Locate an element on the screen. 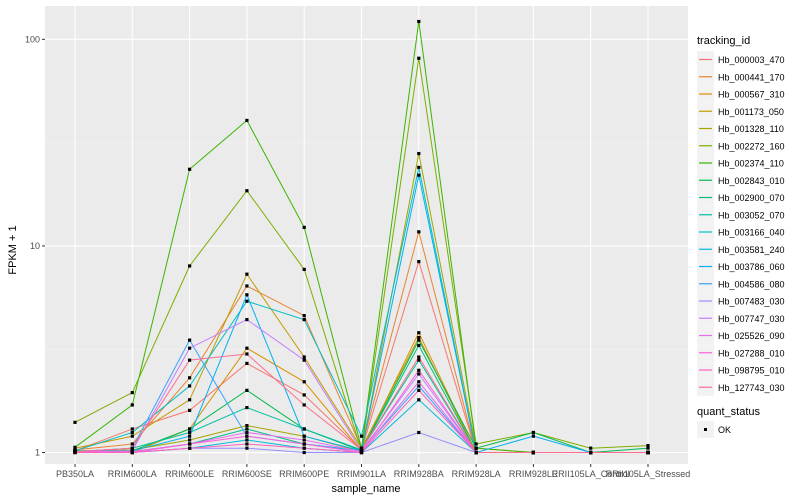 The width and height of the screenshot is (800, 500). x-tick-label: PB350LA is located at coordinates (75, 474).